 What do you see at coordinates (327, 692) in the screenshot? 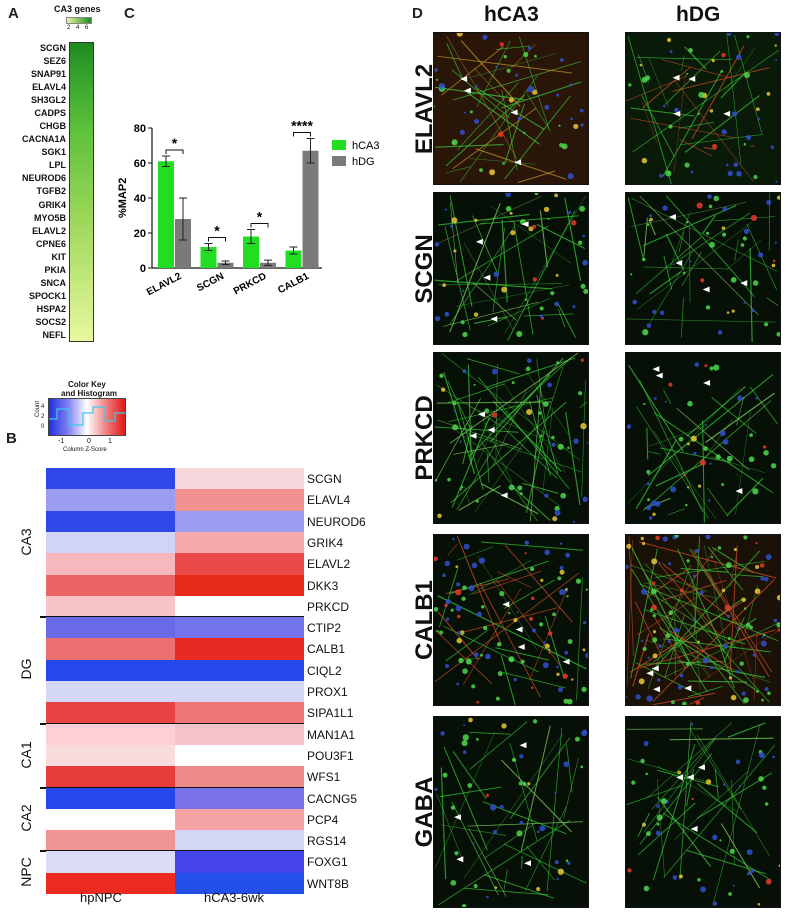
I see `heatmap-gene-label: PROX1` at bounding box center [327, 692].